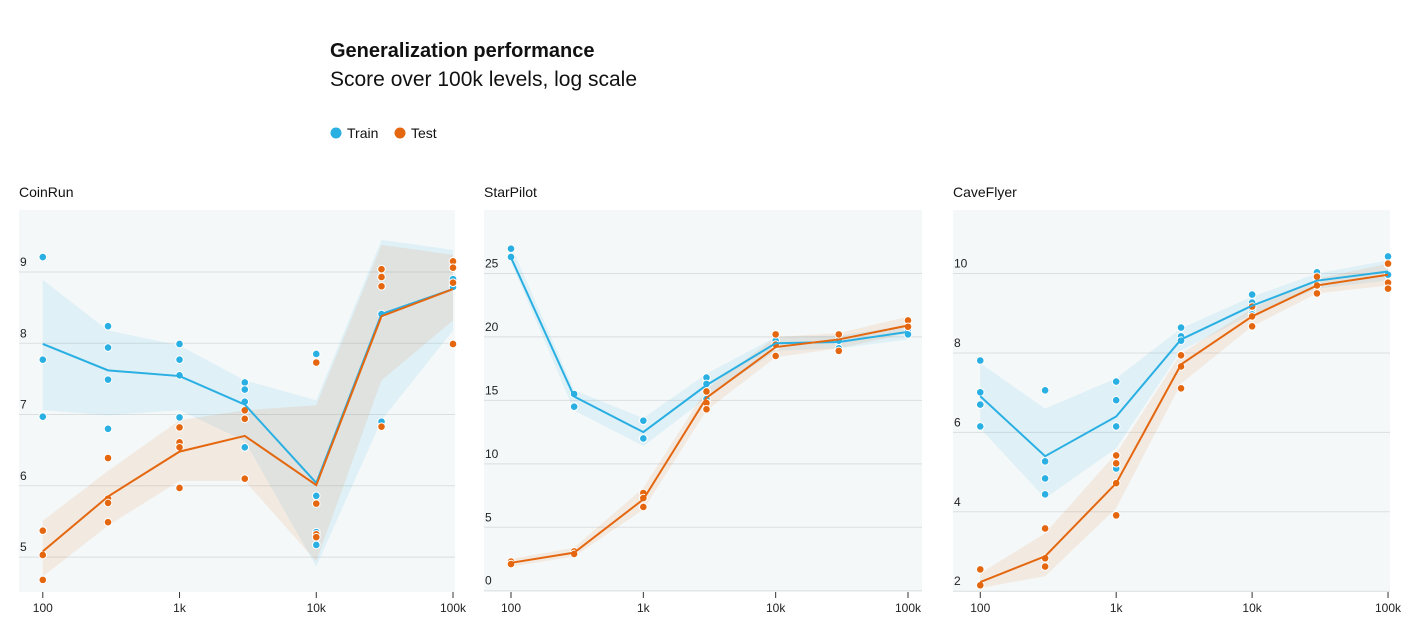 This screenshot has width=1404, height=631. Describe the element at coordinates (510, 192) in the screenshot. I see `panel-title: StarPilot` at that location.